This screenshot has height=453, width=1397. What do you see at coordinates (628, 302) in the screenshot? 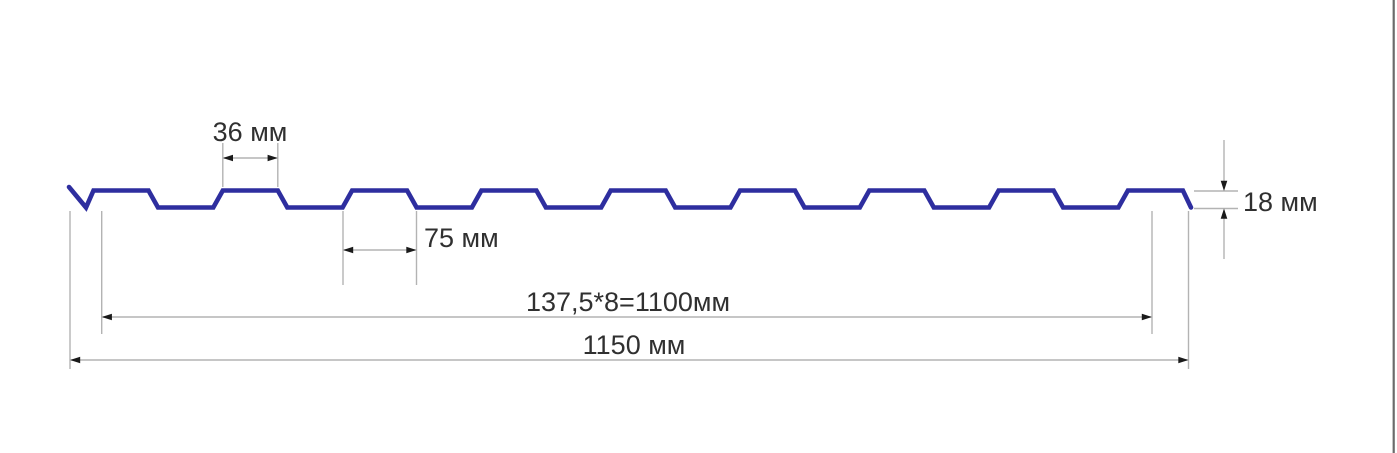
I see `dim-label-working-width: 137,5*8=1100мм` at bounding box center [628, 302].